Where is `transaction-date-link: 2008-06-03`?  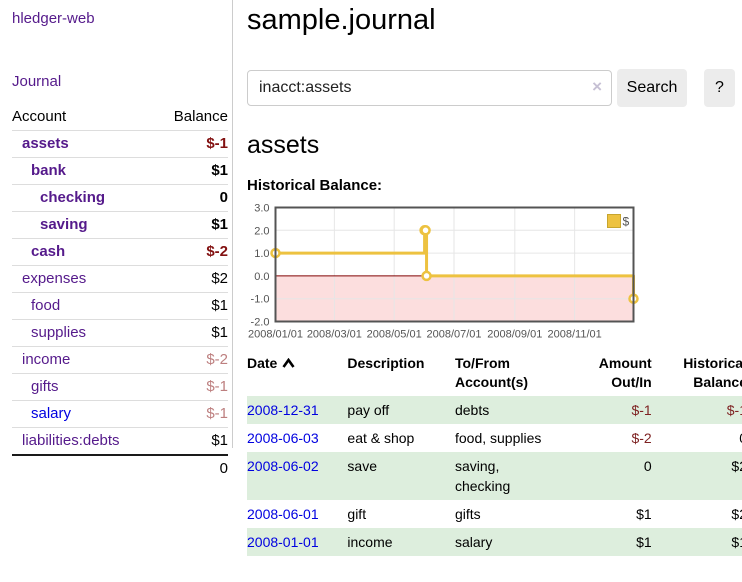 transaction-date-link: 2008-06-03 is located at coordinates (283, 438).